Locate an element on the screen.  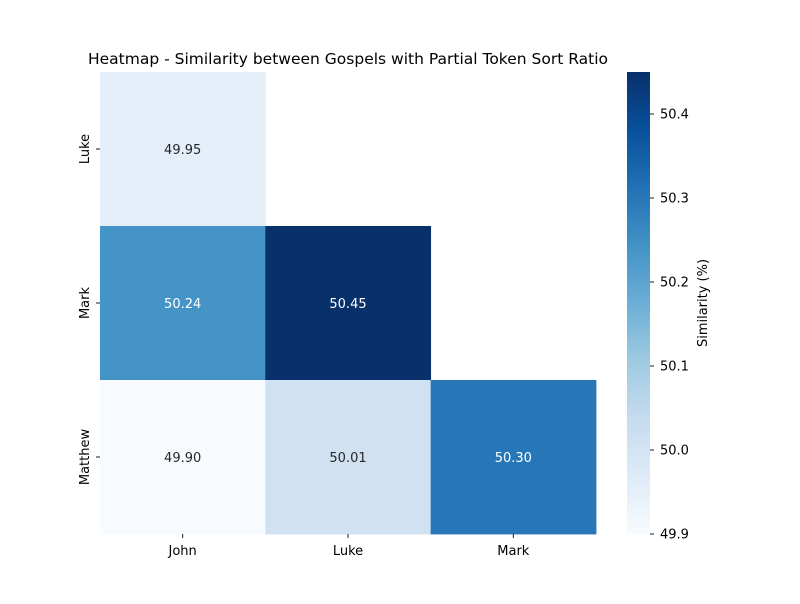
heatmap-cell-mark-luke is located at coordinates (348, 303).